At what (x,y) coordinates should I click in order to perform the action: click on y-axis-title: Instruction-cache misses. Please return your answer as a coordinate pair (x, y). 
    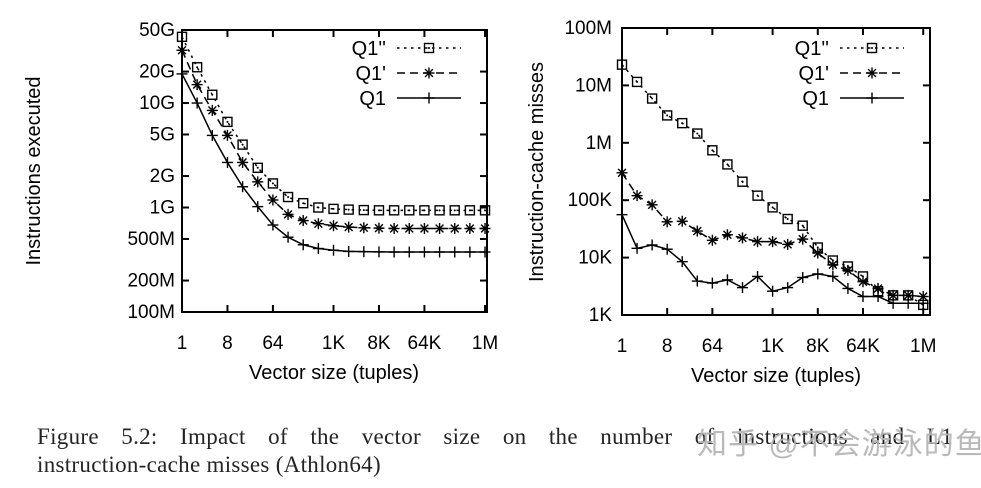
    Looking at the image, I should click on (537, 172).